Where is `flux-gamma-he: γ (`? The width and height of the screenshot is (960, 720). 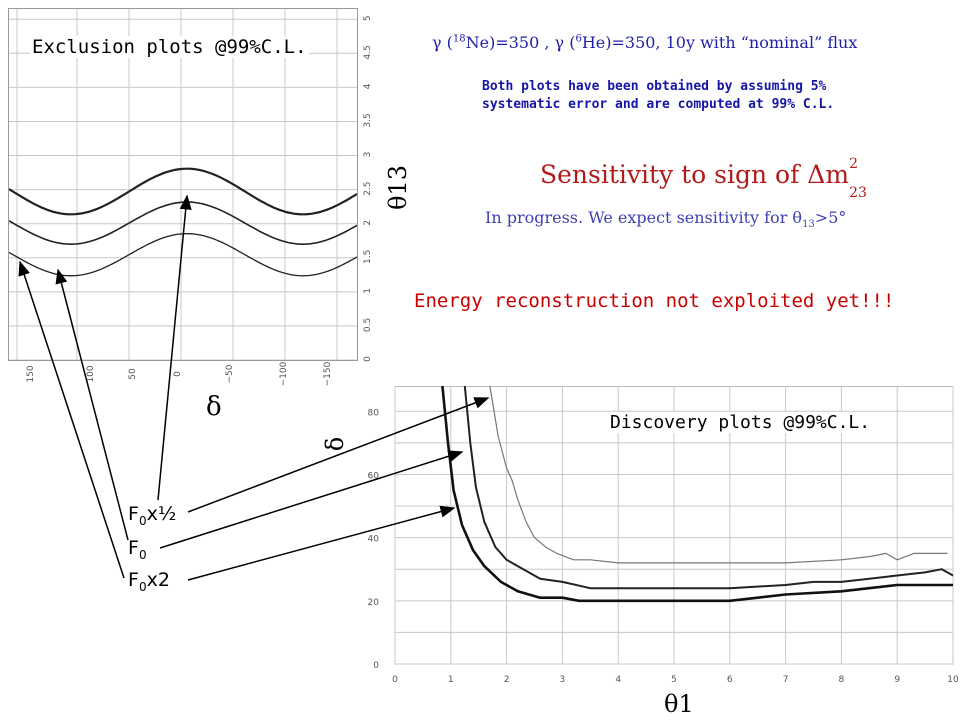
flux-gamma-he: γ ( is located at coordinates (565, 42).